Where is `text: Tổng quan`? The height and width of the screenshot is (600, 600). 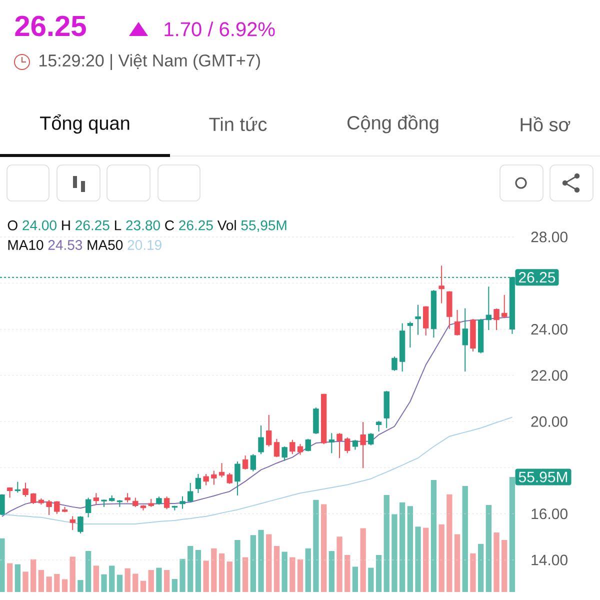 text: Tổng quan is located at coordinates (85, 124).